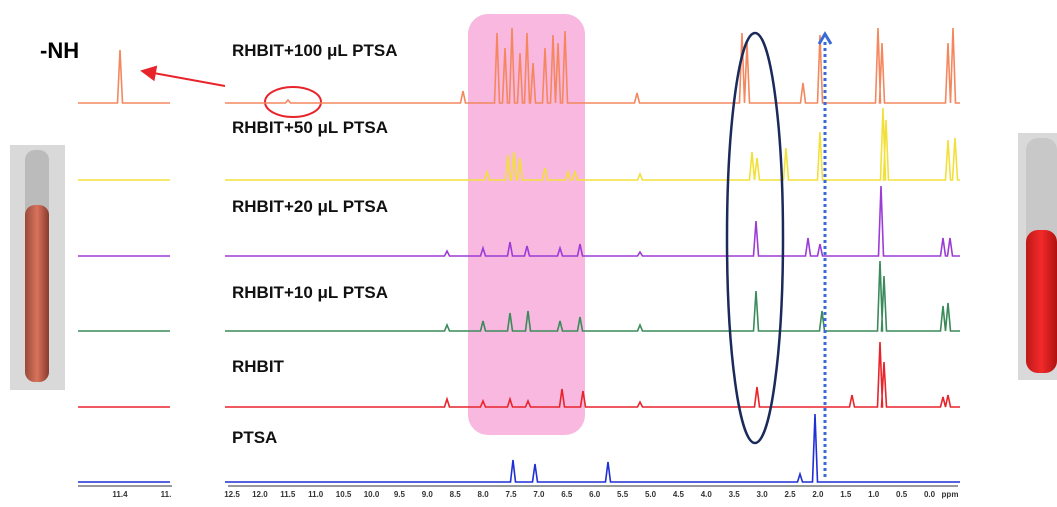 This screenshot has width=1057, height=507. I want to click on x-tick-label: 10.5, so click(344, 494).